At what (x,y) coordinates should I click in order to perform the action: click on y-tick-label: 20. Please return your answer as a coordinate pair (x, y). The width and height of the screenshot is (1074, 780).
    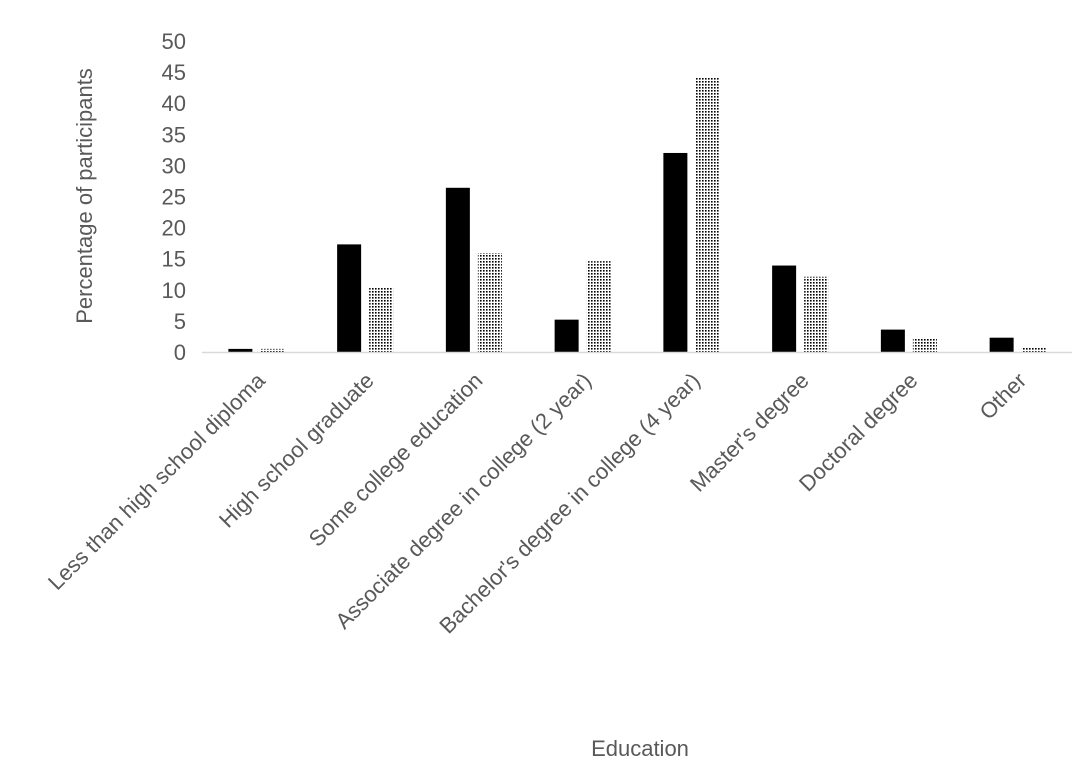
    Looking at the image, I should click on (174, 228).